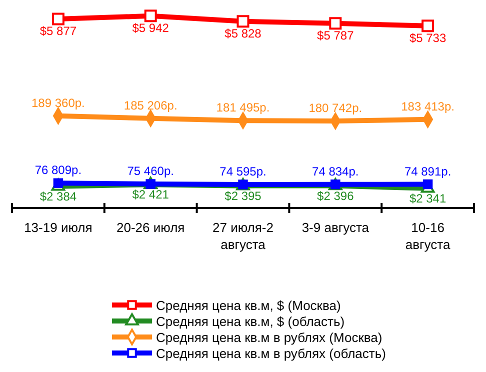  What do you see at coordinates (248, 305) in the screenshot?
I see `legend-label: Средняя цена кв.м, $ (Москва)` at bounding box center [248, 305].